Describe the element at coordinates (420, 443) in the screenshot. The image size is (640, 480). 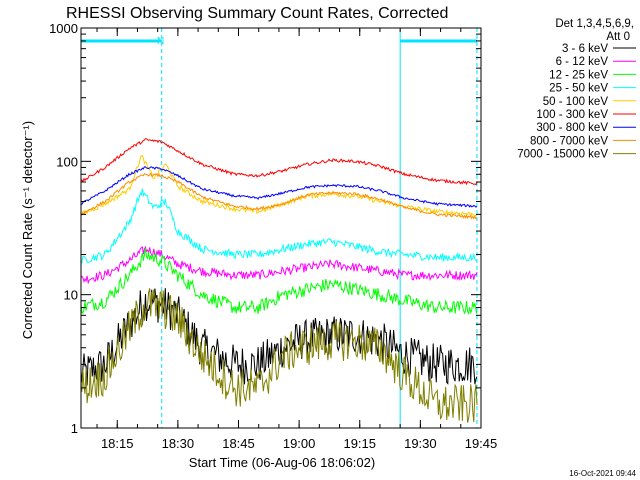
I see `x-tick-label-5: 19:30` at that location.